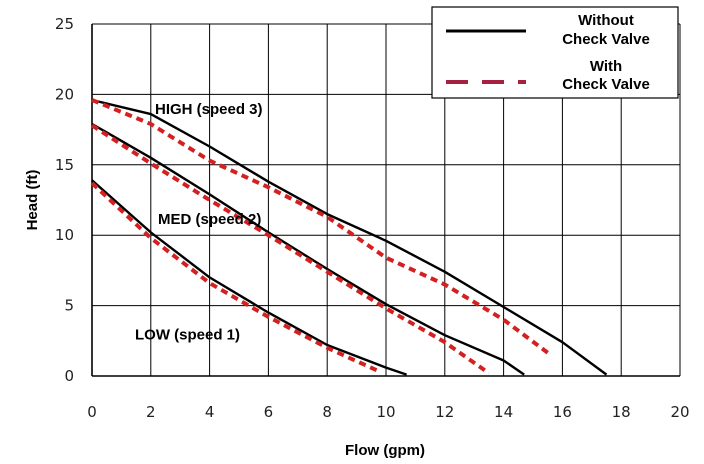 This screenshot has height=464, width=704. Describe the element at coordinates (444, 412) in the screenshot. I see `x-tick-label: 12` at that location.